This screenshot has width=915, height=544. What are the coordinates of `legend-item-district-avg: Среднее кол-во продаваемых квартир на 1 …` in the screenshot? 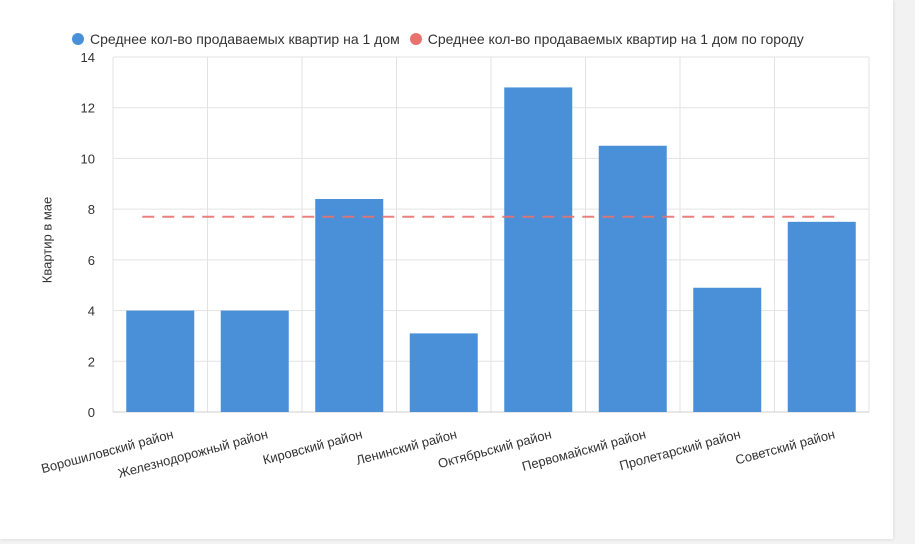 It's located at (236, 39).